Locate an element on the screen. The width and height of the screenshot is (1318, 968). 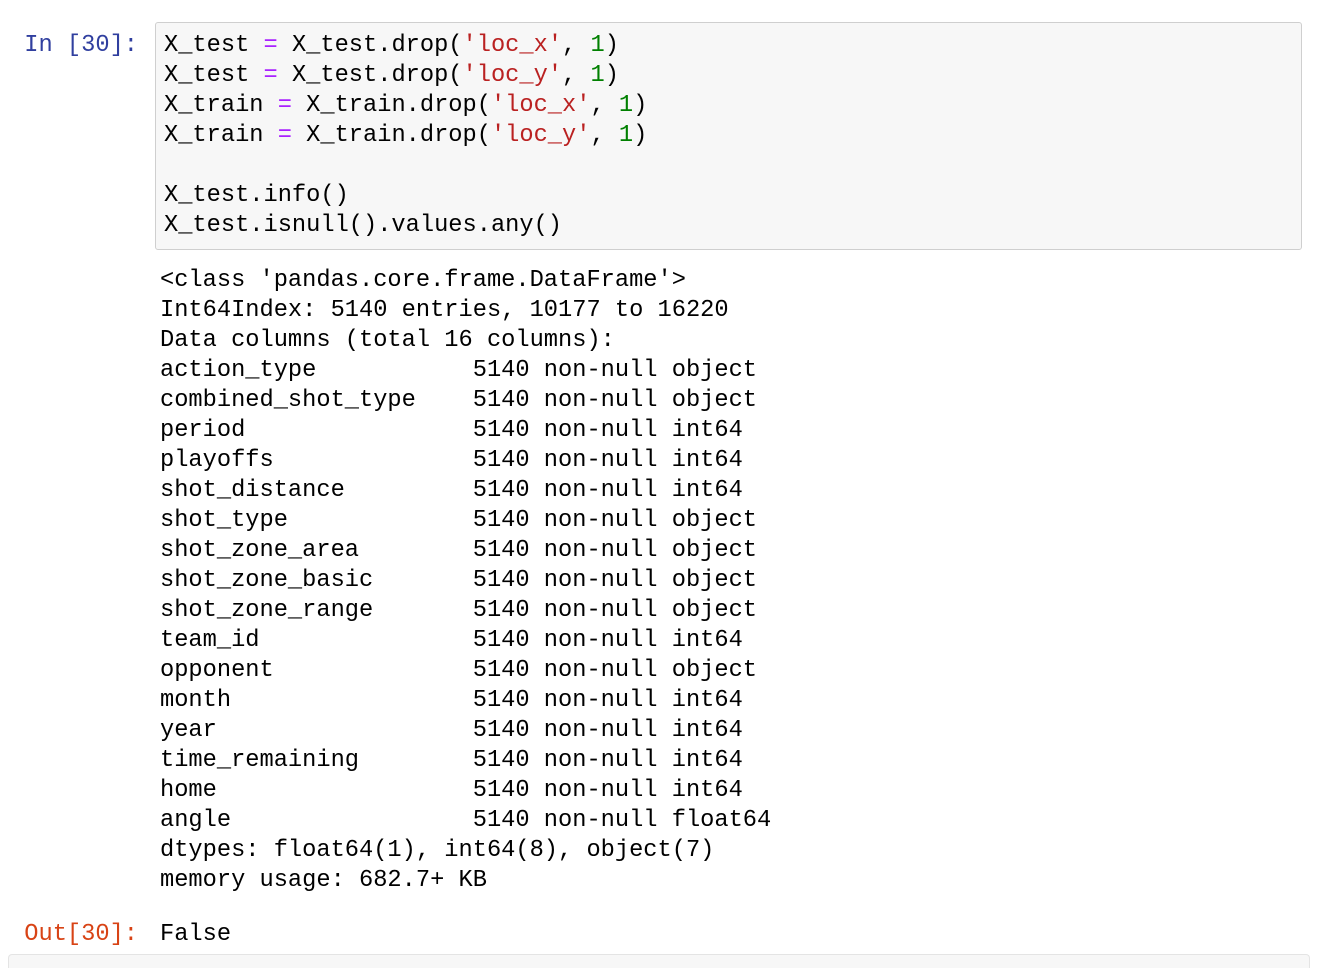
cell-out-result-row: Out[30]: False is located at coordinates (659, 935).